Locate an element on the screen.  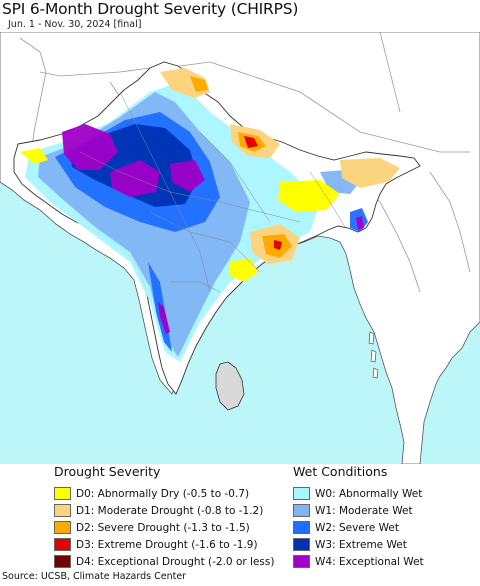
date-range-subtitle: Jun. 1 - Nov. 30, 2024 [final] is located at coordinates (75, 24).